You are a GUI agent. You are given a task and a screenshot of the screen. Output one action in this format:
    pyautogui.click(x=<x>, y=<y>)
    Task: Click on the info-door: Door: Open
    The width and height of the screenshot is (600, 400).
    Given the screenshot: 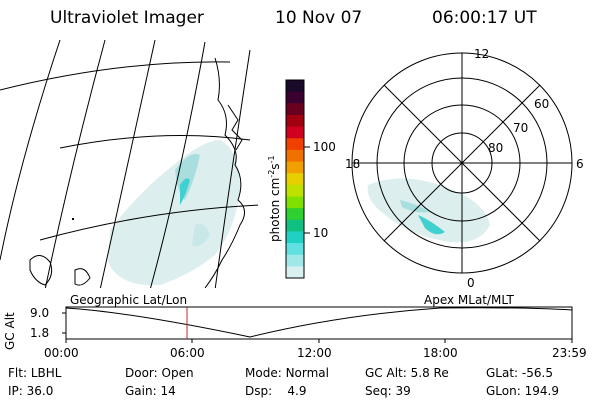 What is the action you would take?
    pyautogui.click(x=159, y=373)
    